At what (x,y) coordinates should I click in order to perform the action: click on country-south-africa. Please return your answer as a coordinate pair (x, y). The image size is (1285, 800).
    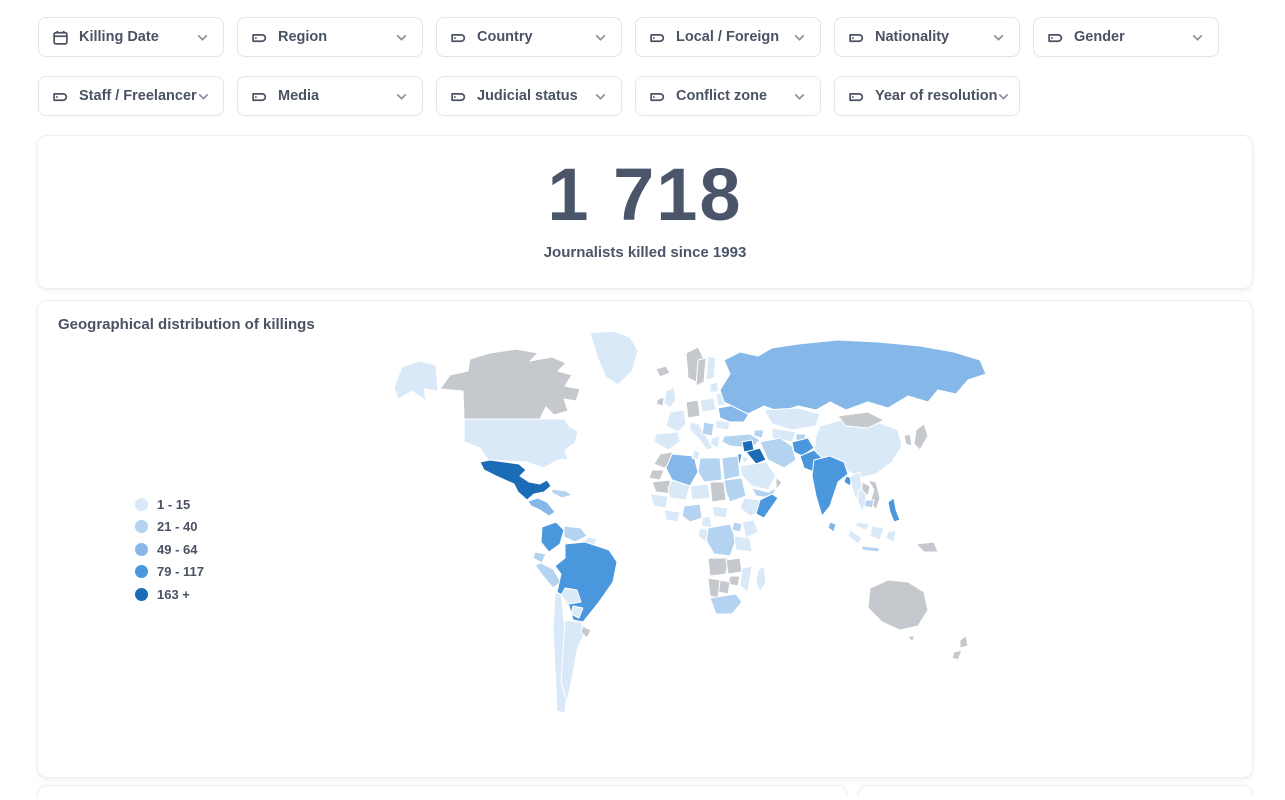
    Looking at the image, I should click on (726, 604).